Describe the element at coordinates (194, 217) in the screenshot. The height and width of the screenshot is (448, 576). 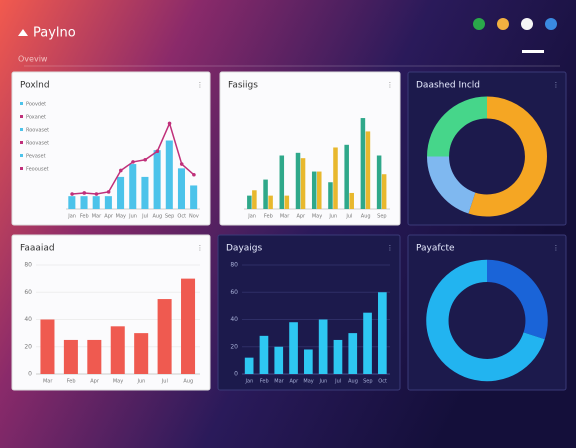
I see `x-tick-label: Nov` at that location.